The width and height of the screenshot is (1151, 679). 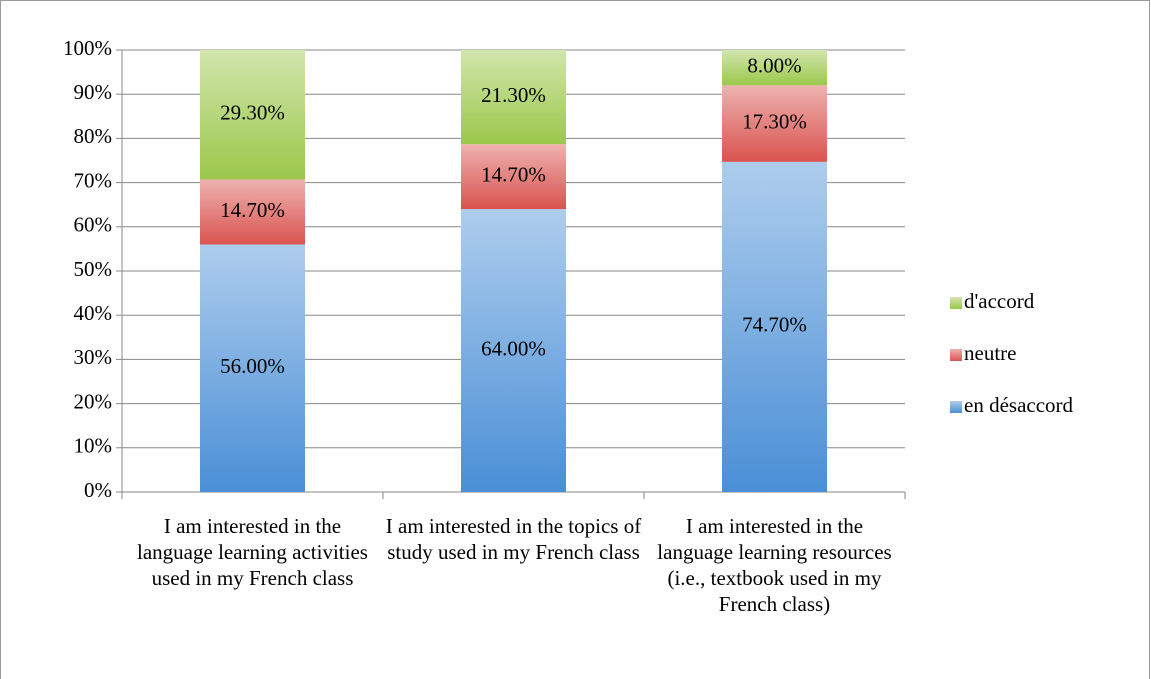 What do you see at coordinates (93, 92) in the screenshot?
I see `y-tick-label: 90%` at bounding box center [93, 92].